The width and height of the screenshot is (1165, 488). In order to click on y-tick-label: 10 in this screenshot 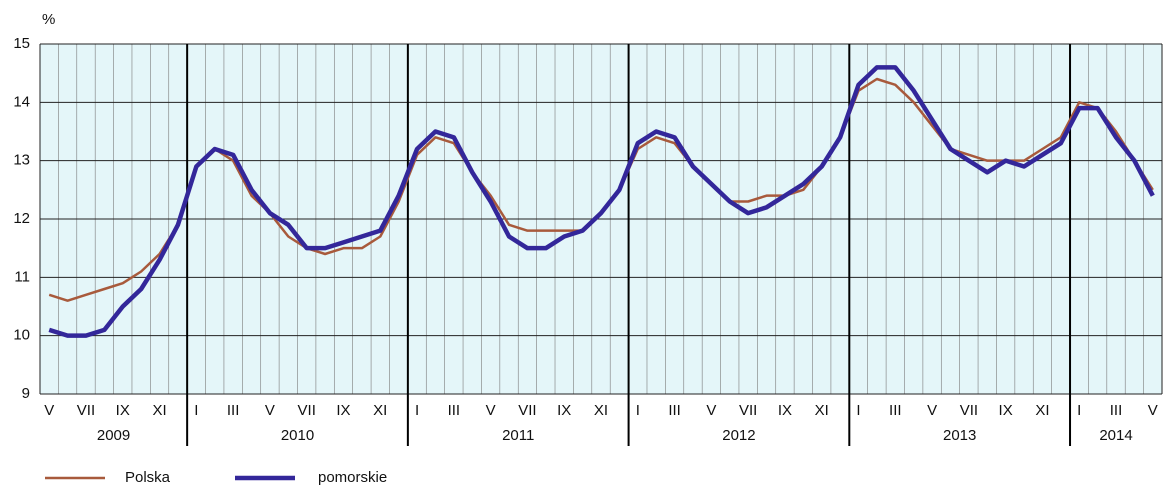, I will do `click(21, 335)`.